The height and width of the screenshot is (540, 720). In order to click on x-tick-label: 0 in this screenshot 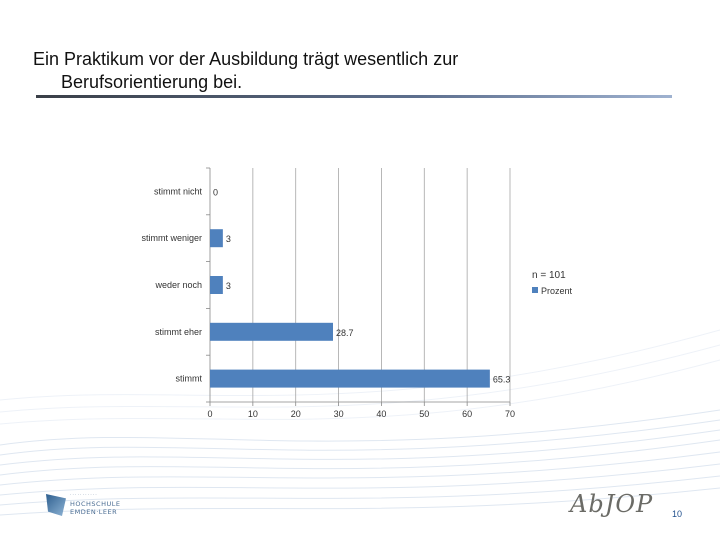, I will do `click(209, 414)`.